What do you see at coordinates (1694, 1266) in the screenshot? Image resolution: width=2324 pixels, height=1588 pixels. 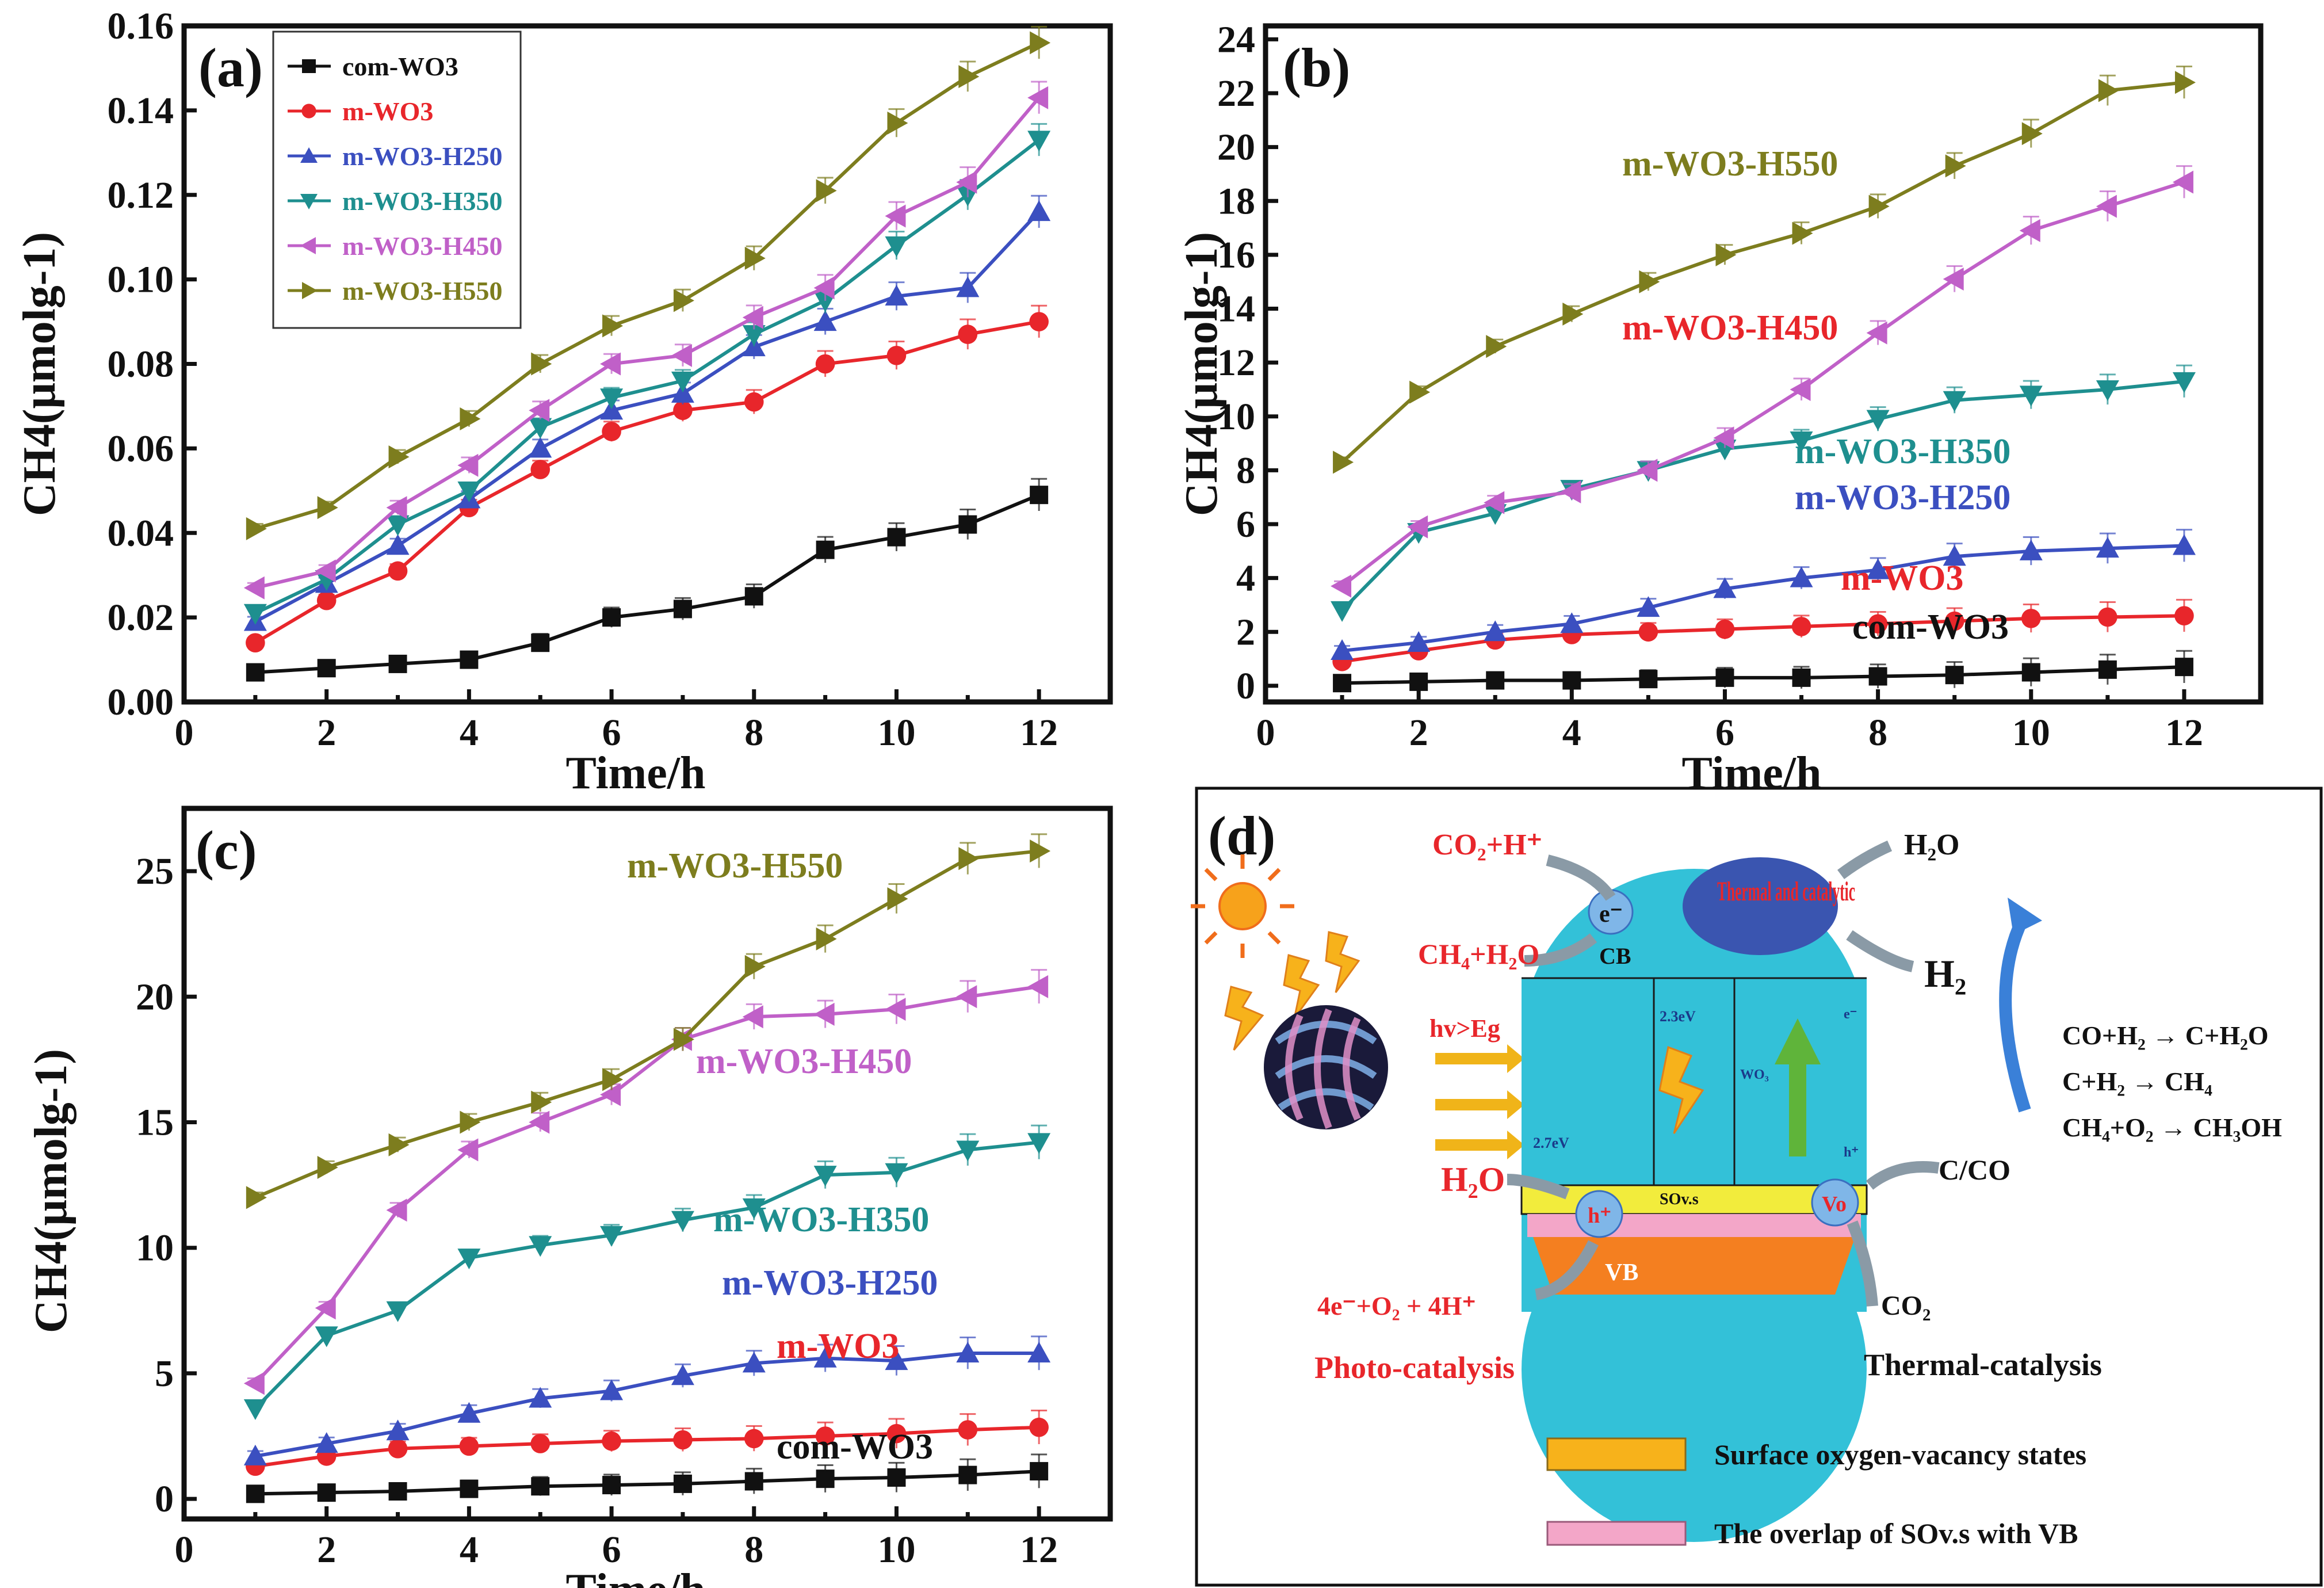 I see `vb-band` at bounding box center [1694, 1266].